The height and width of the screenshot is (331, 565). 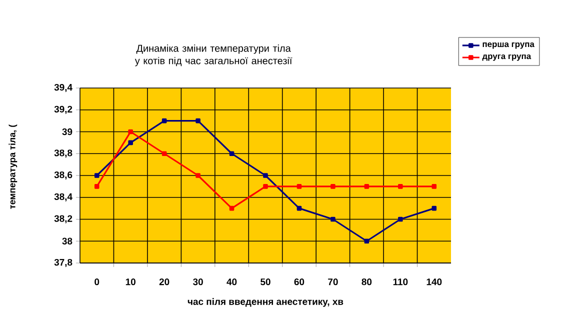 I want to click on y-tick-label: 37,8, so click(x=63, y=263).